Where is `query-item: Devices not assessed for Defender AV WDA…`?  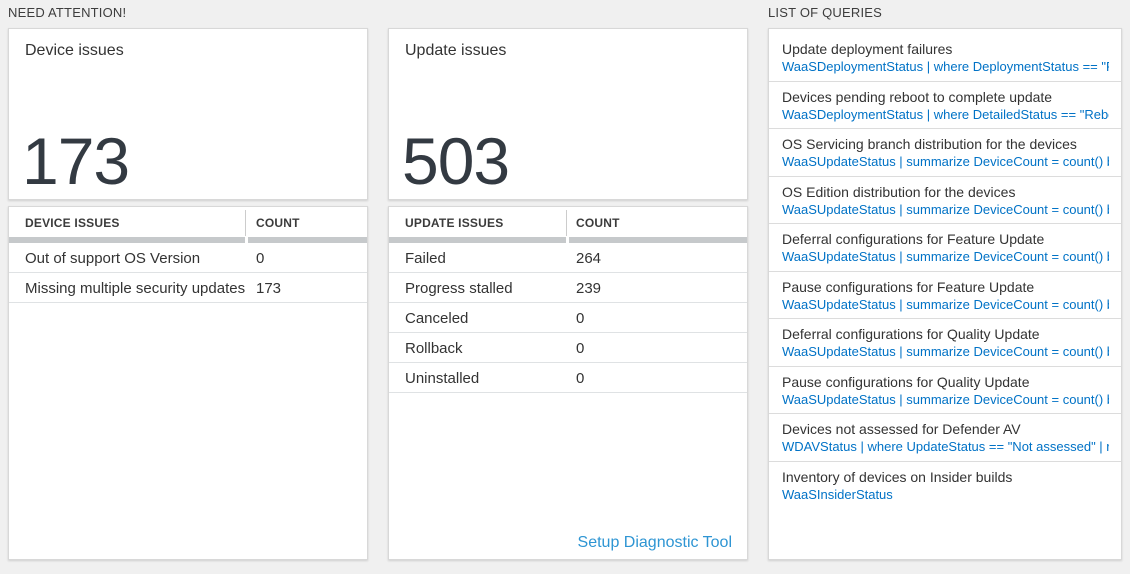 query-item: Devices not assessed for Defender AV WDA… is located at coordinates (945, 438).